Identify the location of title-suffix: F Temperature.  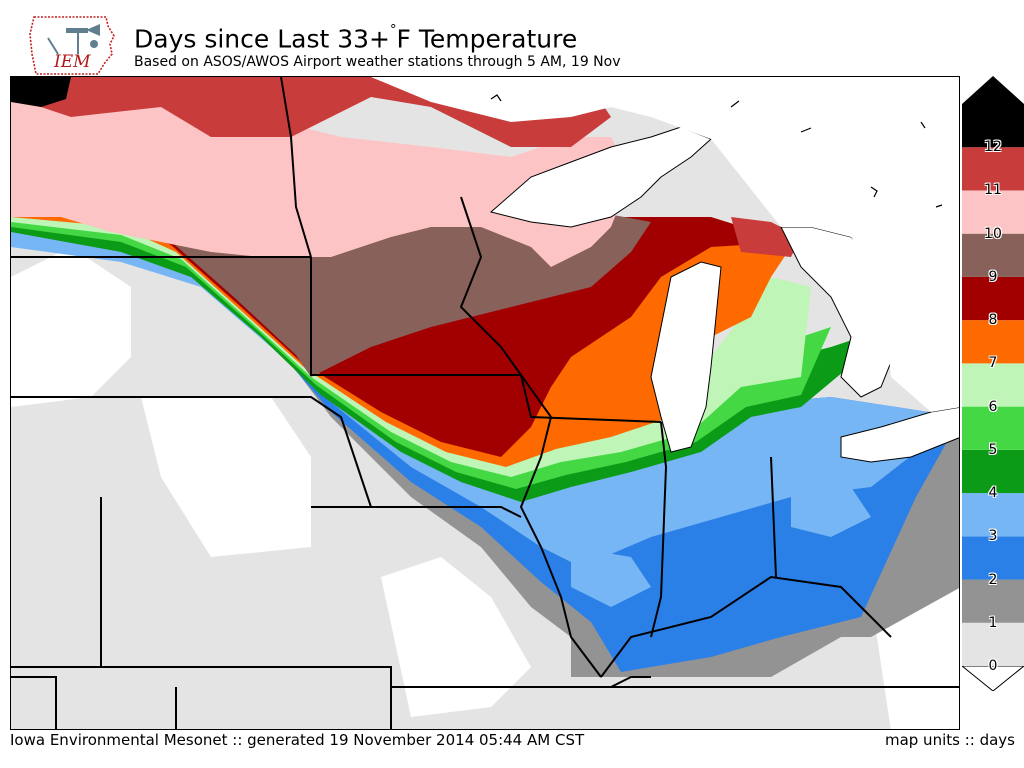
(487, 39).